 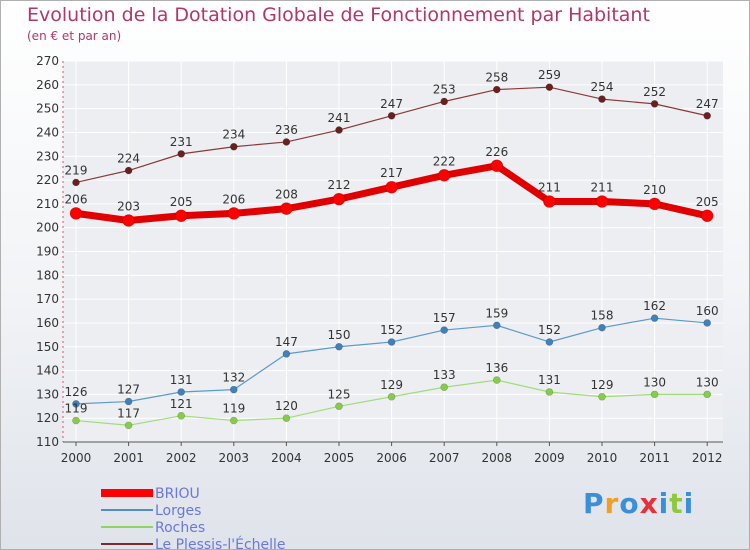 I want to click on data-label: 208, so click(x=286, y=195).